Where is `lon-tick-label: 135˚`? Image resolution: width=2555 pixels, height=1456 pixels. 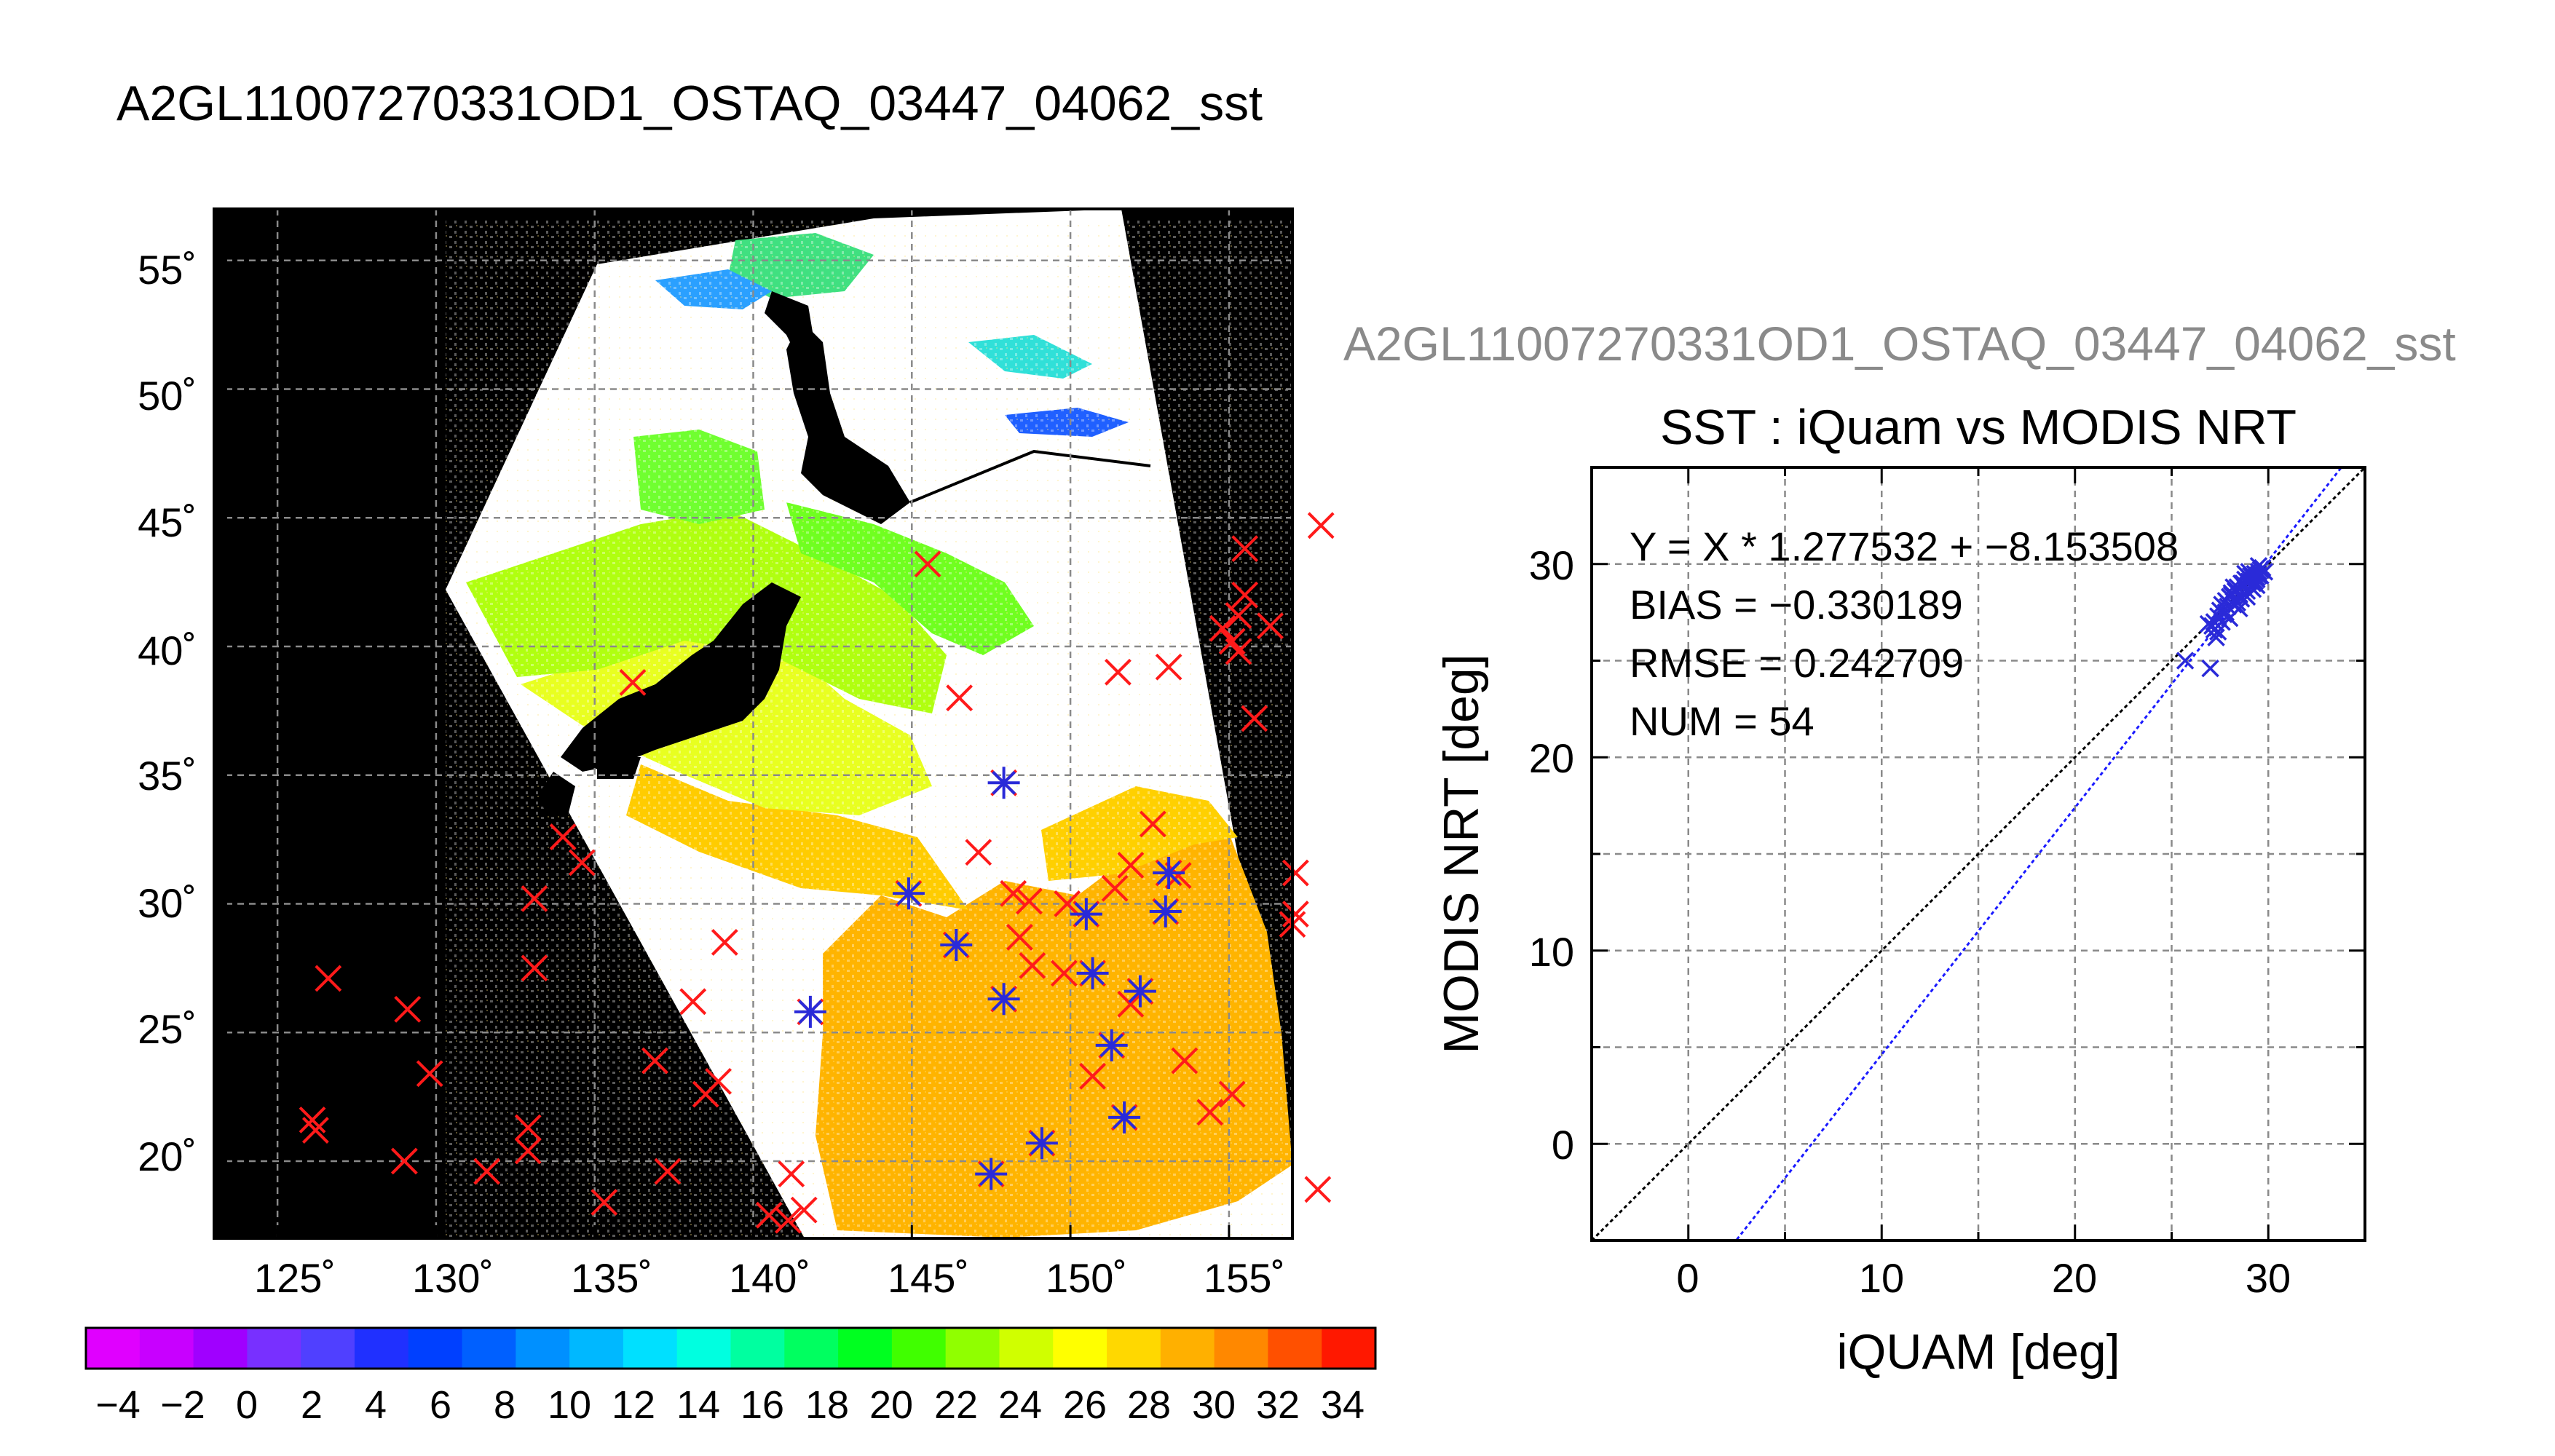
lon-tick-label: 135˚ is located at coordinates (611, 1278).